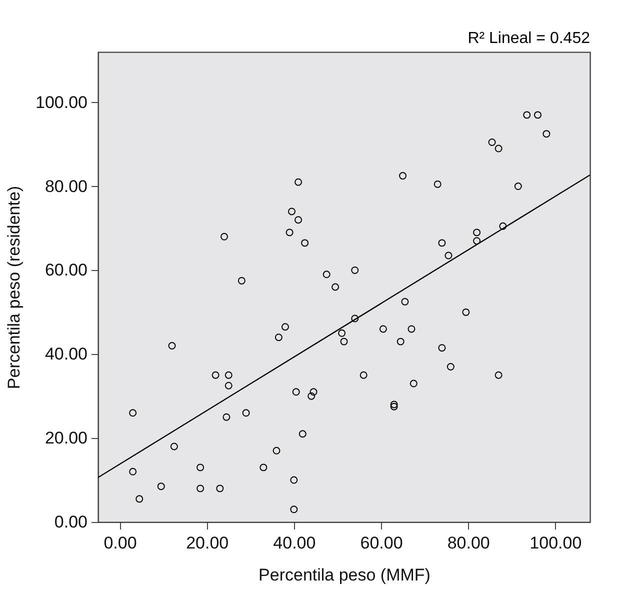 Image resolution: width=637 pixels, height=598 pixels. Describe the element at coordinates (344, 575) in the screenshot. I see `x-axis-title: Percentila peso (MMF)` at that location.